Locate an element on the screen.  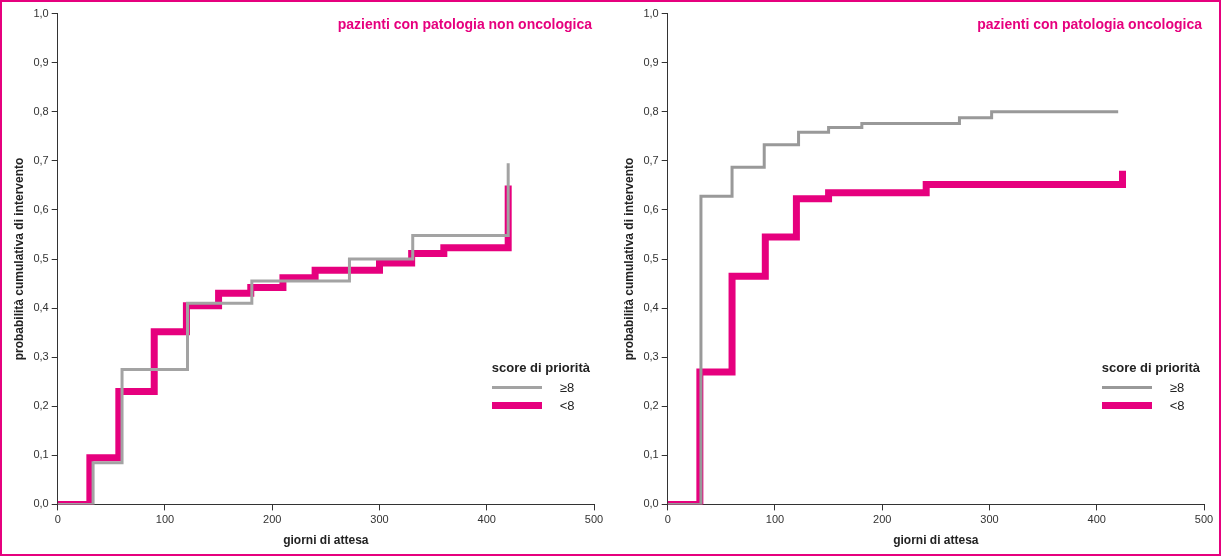
chart-title: pazienti con patologia oncologica is located at coordinates (1089, 23).